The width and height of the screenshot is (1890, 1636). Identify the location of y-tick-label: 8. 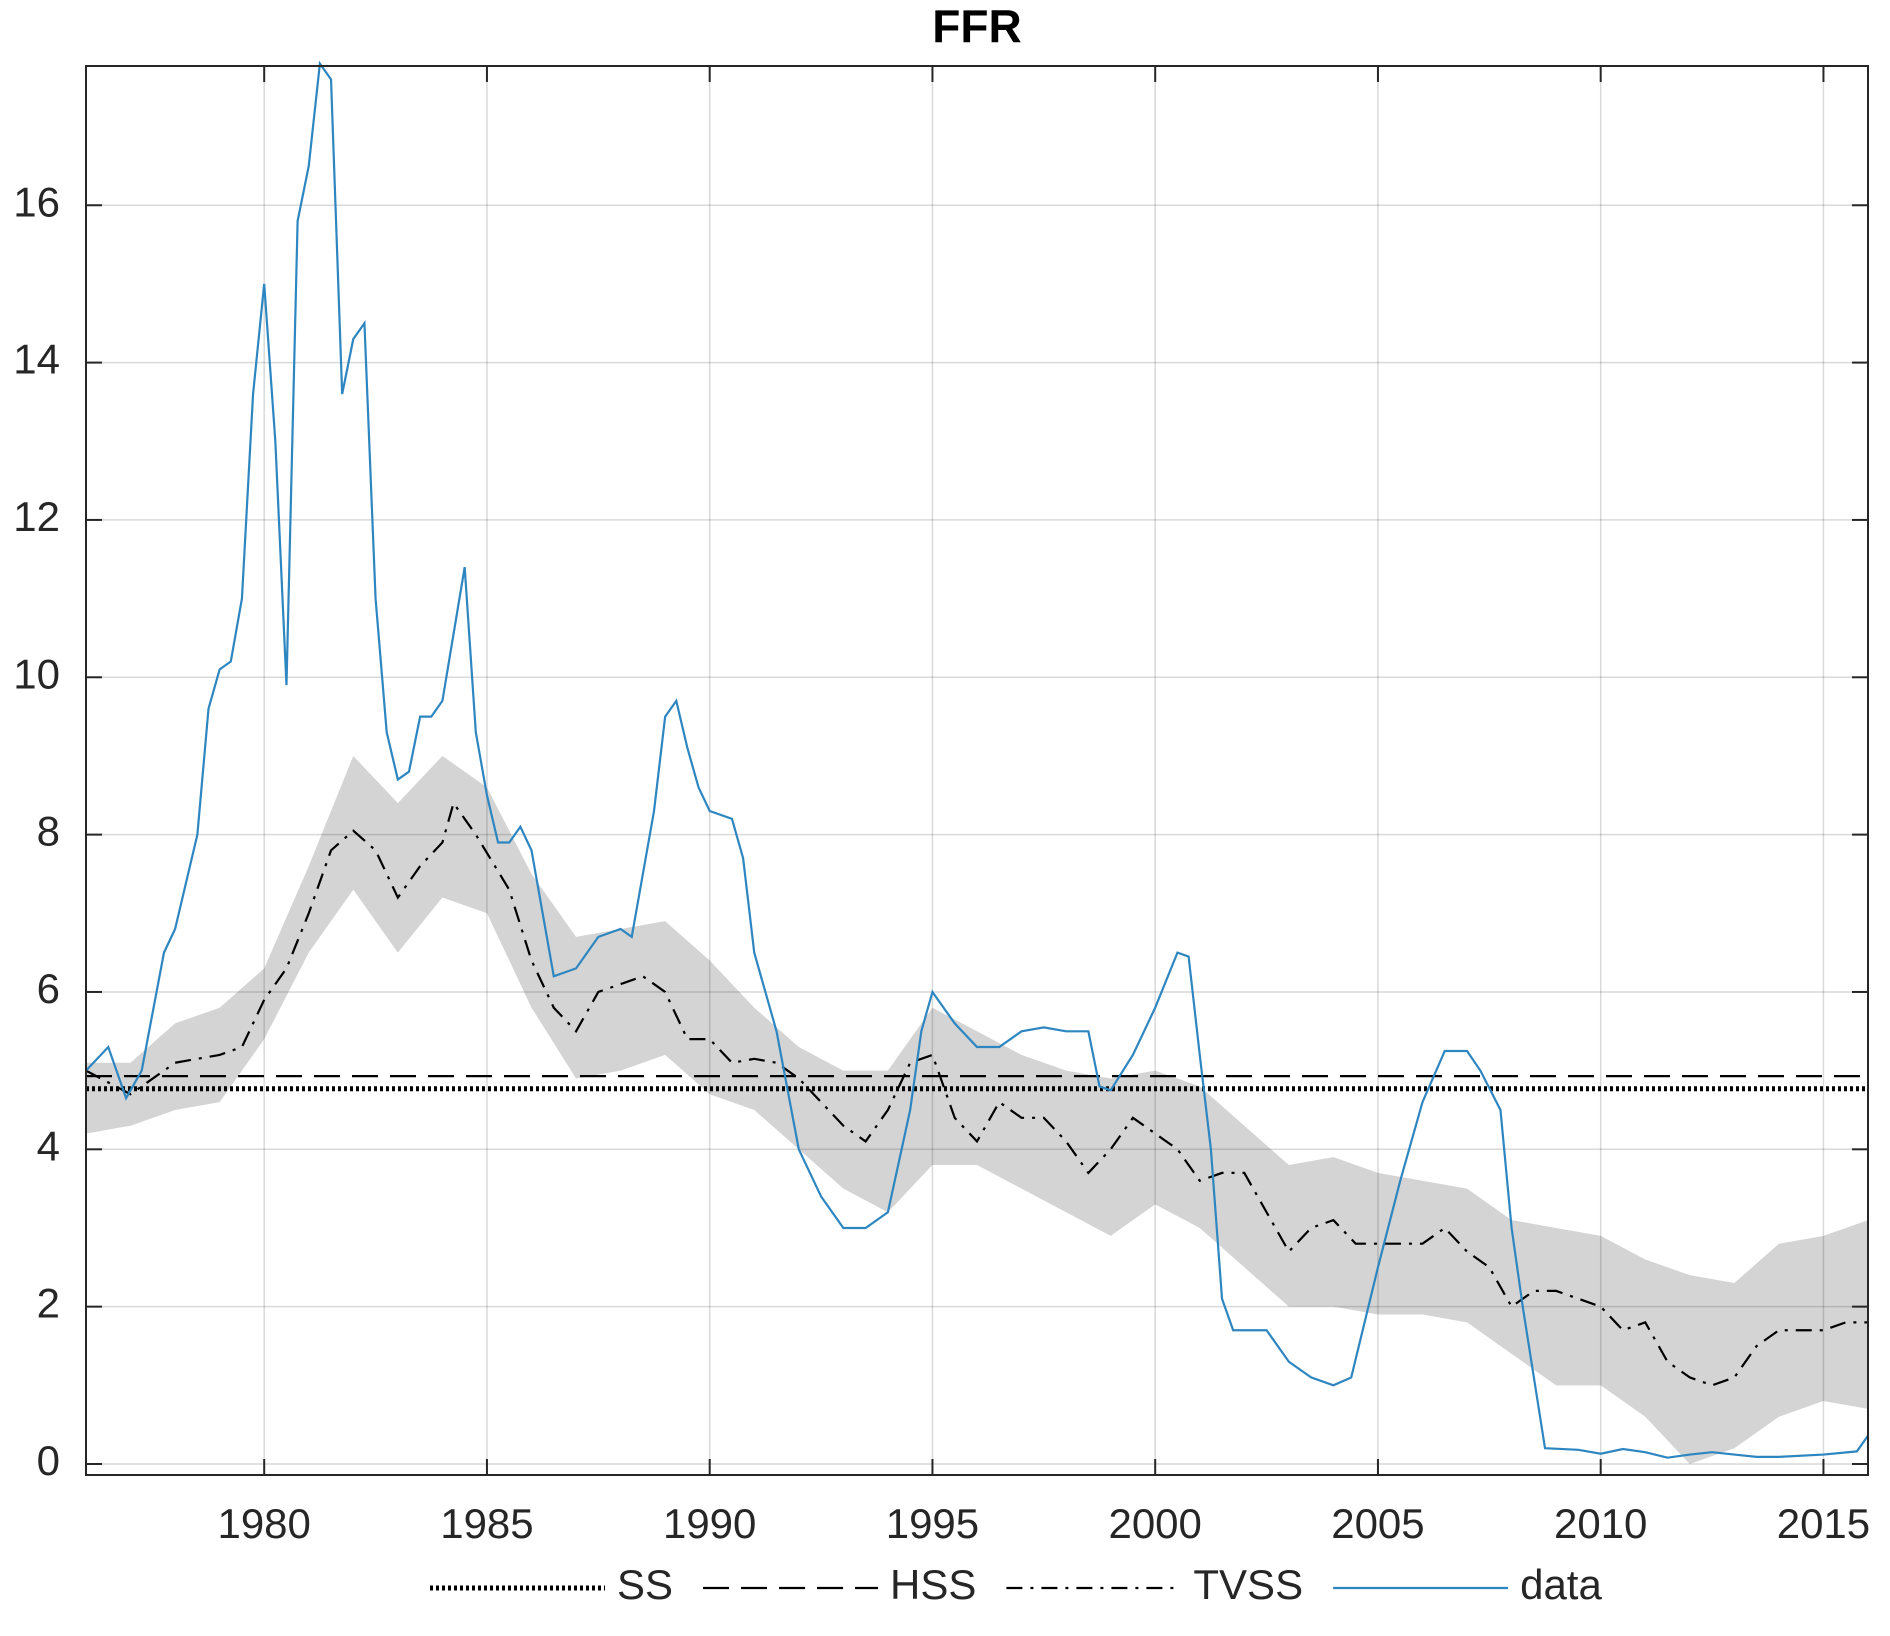
(48, 831).